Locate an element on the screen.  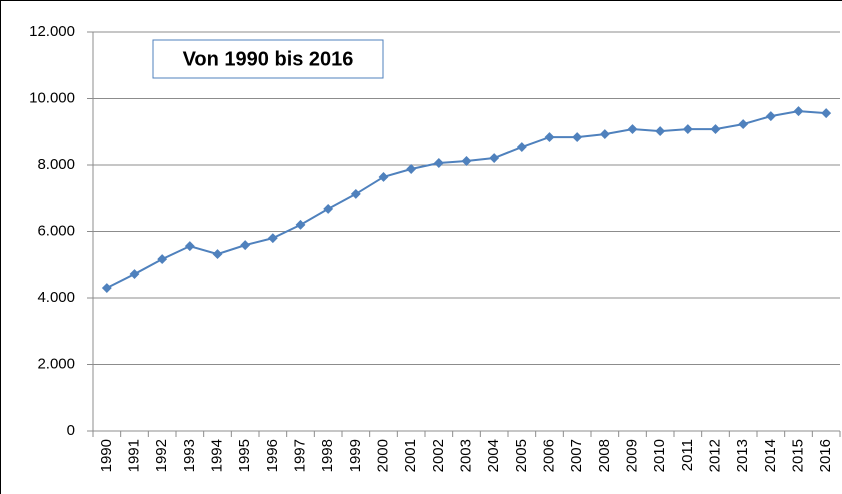
y-tick-label: 4.000 is located at coordinates (56, 297).